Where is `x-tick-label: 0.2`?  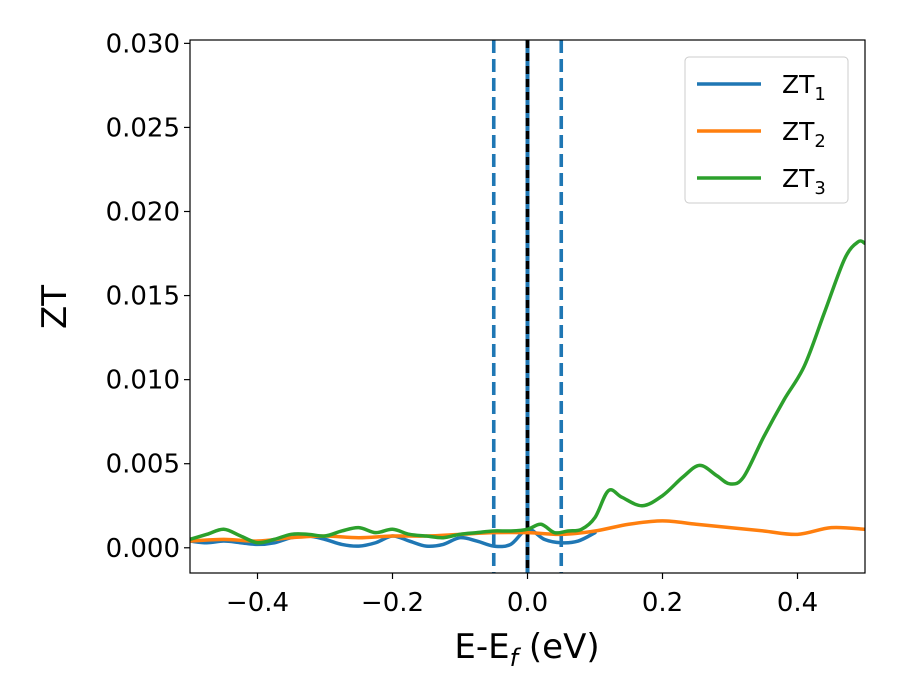 x-tick-label: 0.2 is located at coordinates (662, 603).